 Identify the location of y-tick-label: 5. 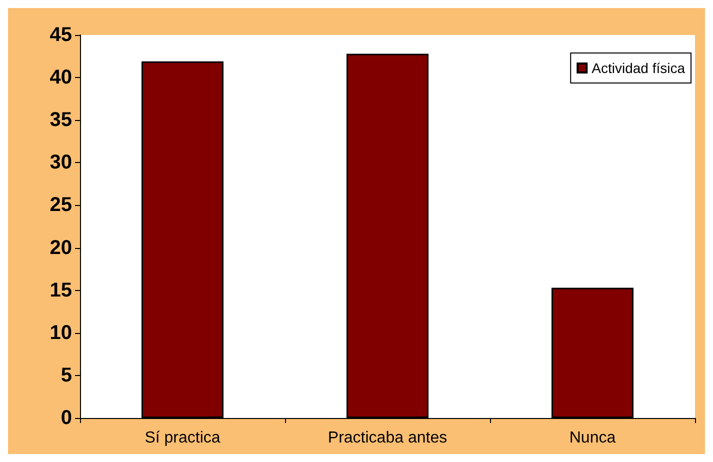
(66, 375).